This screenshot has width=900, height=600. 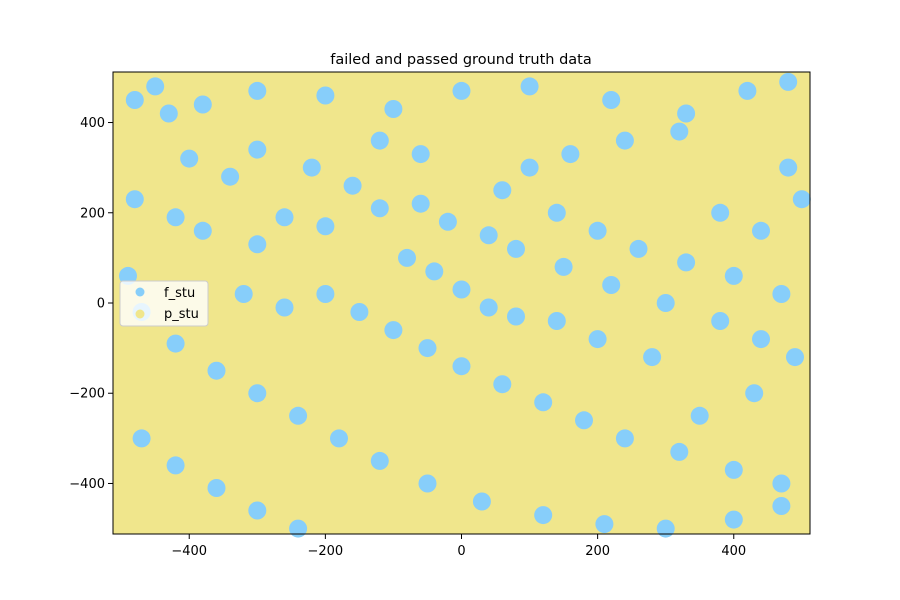 What do you see at coordinates (87, 484) in the screenshot?
I see `y-tick-label: −400` at bounding box center [87, 484].